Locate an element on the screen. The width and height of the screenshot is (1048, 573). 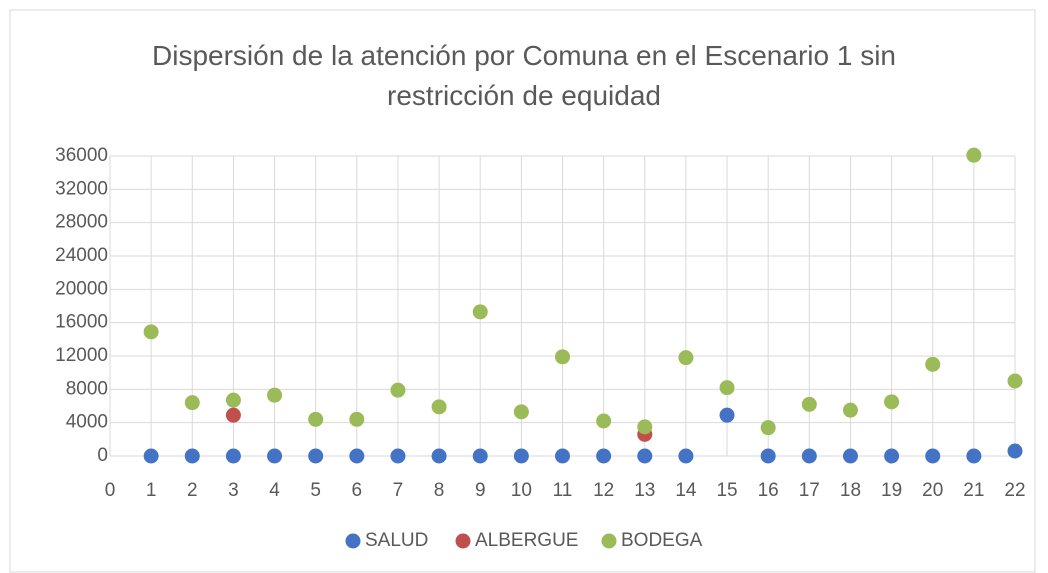
x-tick-label: 2 is located at coordinates (192, 490).